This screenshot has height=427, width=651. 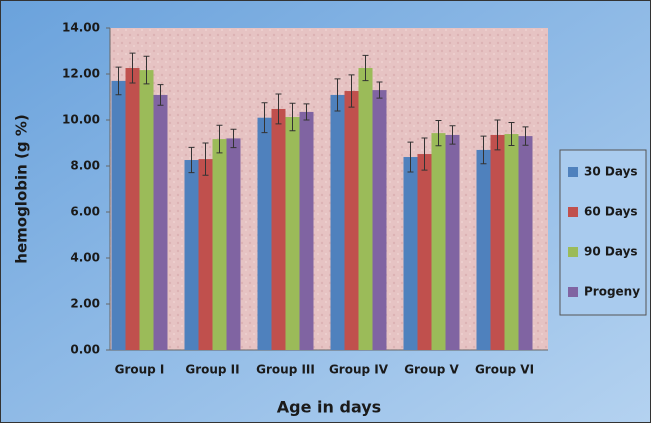 I want to click on x-tick-label: Group I, so click(x=140, y=370).